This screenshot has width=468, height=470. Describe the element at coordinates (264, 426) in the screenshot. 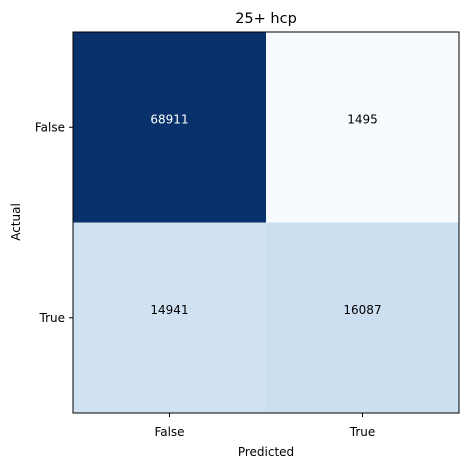

I see `x-axis-ticks: False True` at that location.